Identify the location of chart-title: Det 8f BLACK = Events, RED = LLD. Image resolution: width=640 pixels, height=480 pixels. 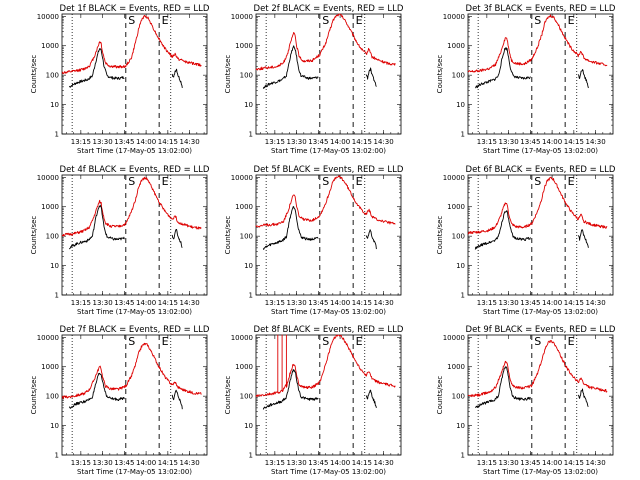
(329, 330).